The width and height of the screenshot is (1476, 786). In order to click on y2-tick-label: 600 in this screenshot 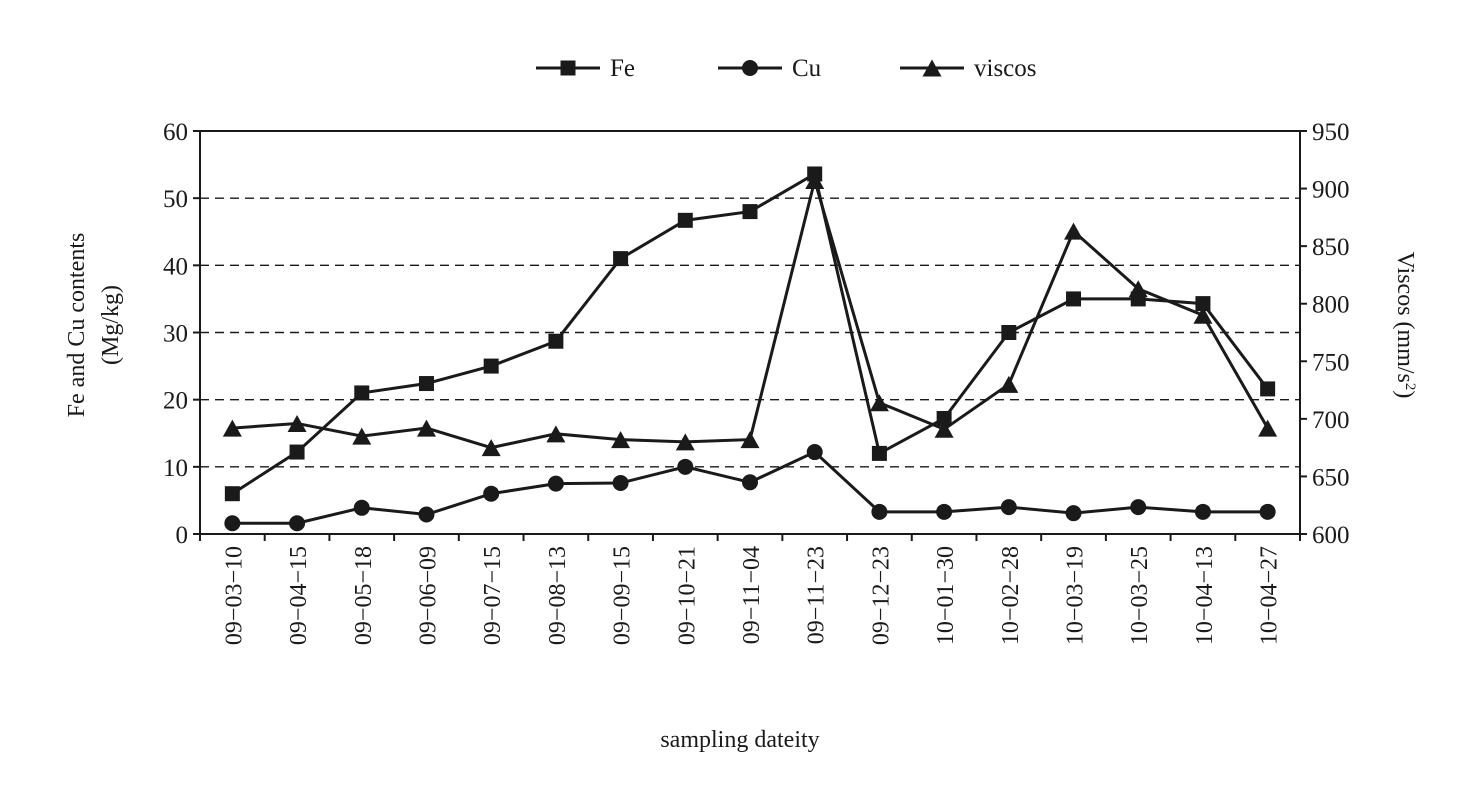, I will do `click(1331, 535)`.